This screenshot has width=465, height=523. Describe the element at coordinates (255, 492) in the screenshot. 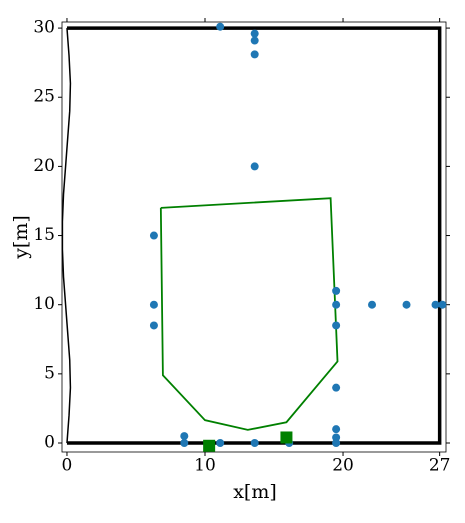

I see `x-axis-label: x[m]` at that location.